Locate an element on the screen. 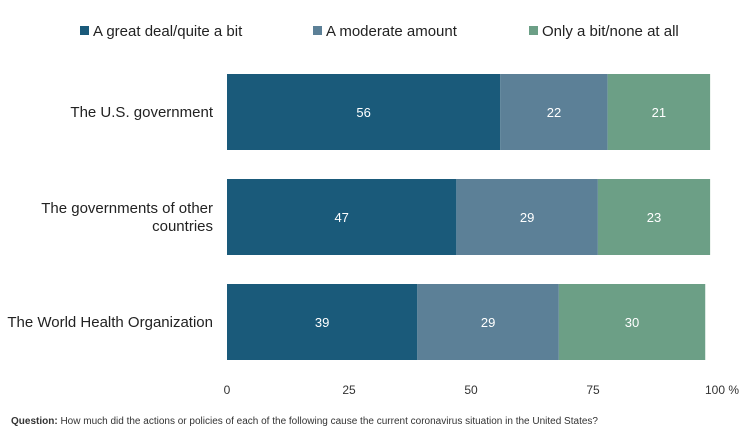 The image size is (747, 427). bar-value-label: 47 is located at coordinates (341, 217).